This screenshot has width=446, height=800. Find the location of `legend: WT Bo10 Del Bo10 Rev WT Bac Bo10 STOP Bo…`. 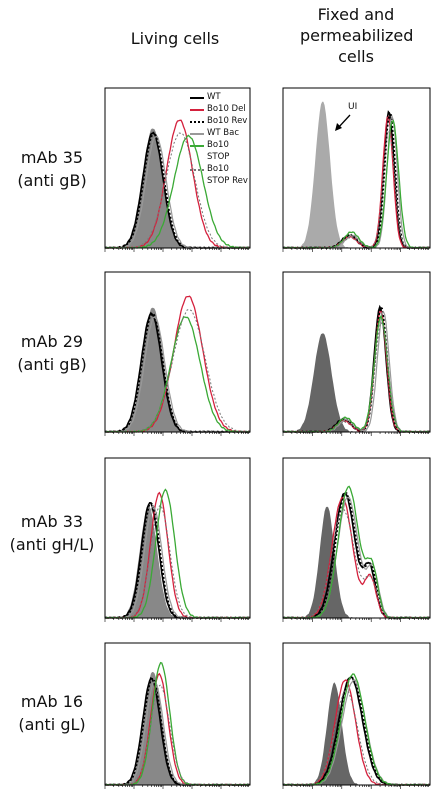

legend: WT Bo10 Del Bo10 Rev WT Bac Bo10 STOP Bo… is located at coordinates (221, 139).